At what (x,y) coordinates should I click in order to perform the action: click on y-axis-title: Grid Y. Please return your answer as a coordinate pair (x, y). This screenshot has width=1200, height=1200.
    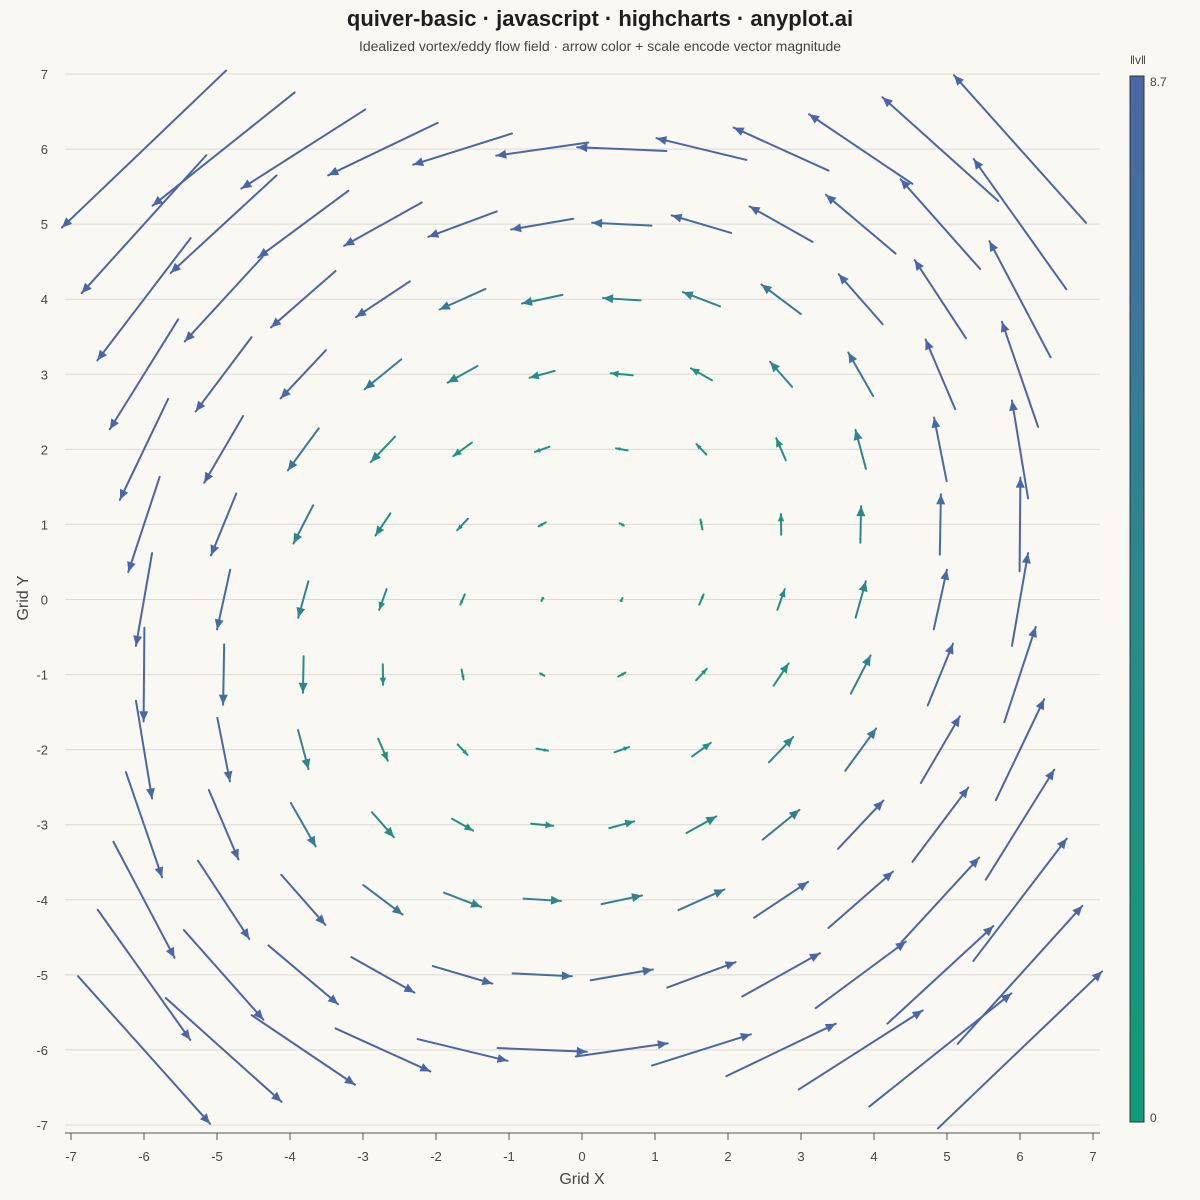
    Looking at the image, I should click on (23, 597).